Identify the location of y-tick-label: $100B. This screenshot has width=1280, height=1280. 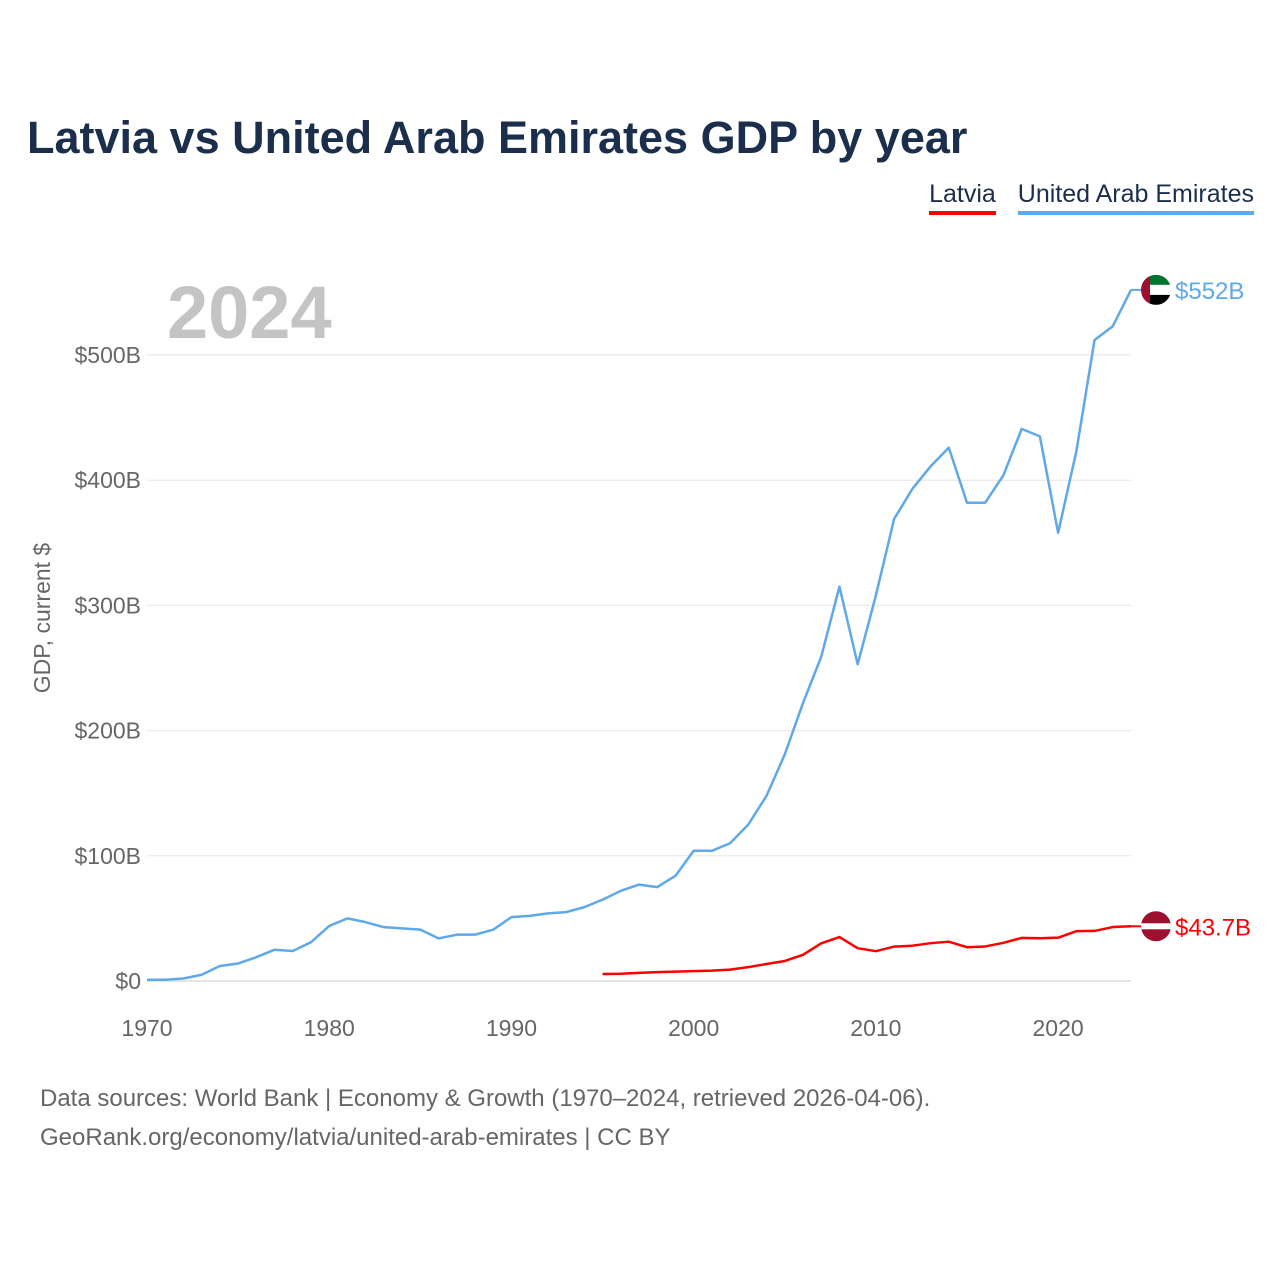
(107, 856).